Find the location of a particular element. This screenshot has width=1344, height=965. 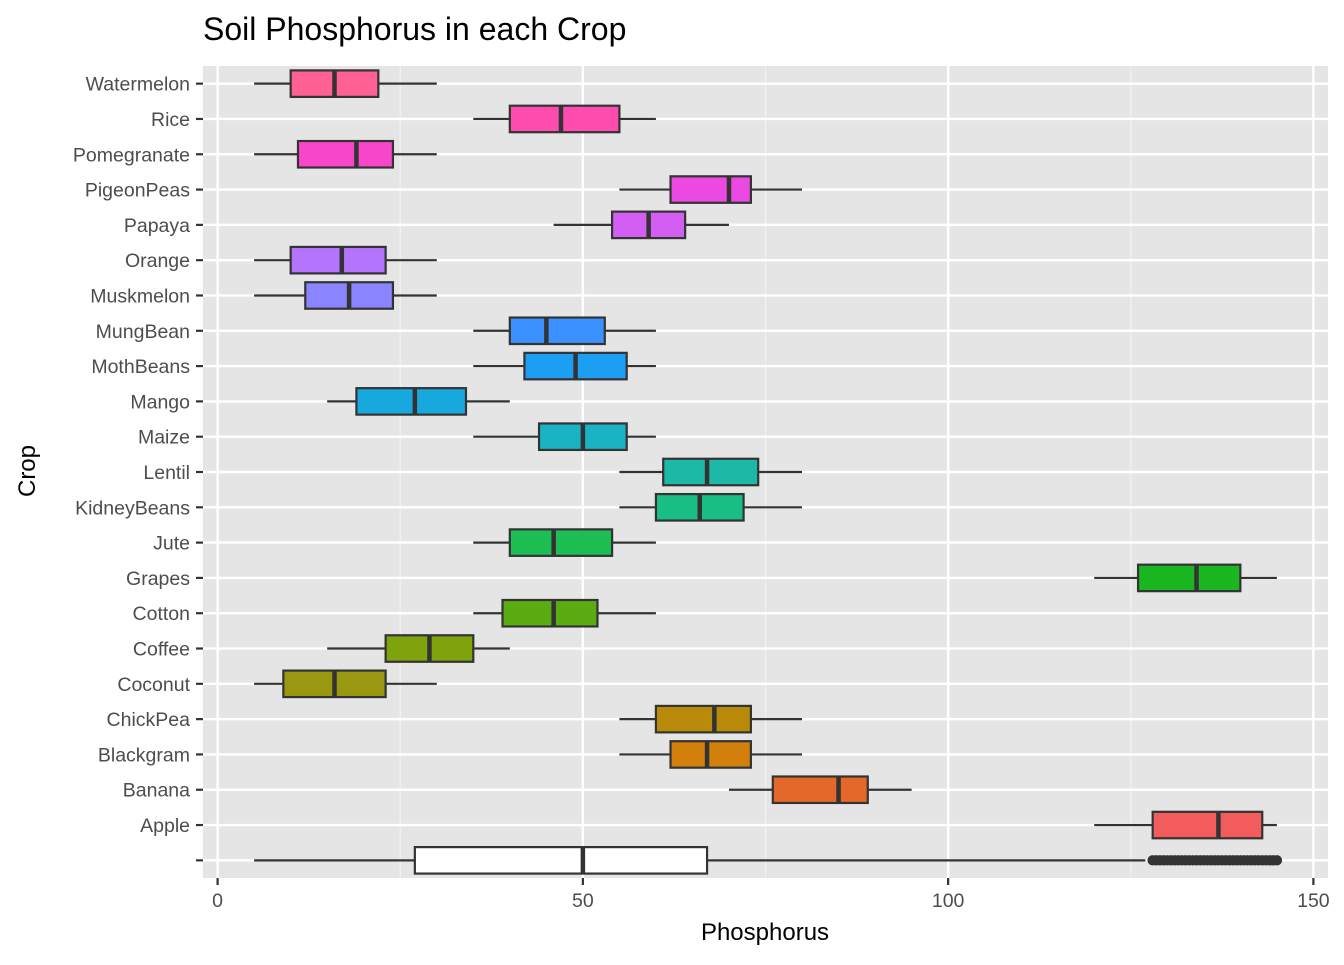

box-mothbeans is located at coordinates (564, 366).